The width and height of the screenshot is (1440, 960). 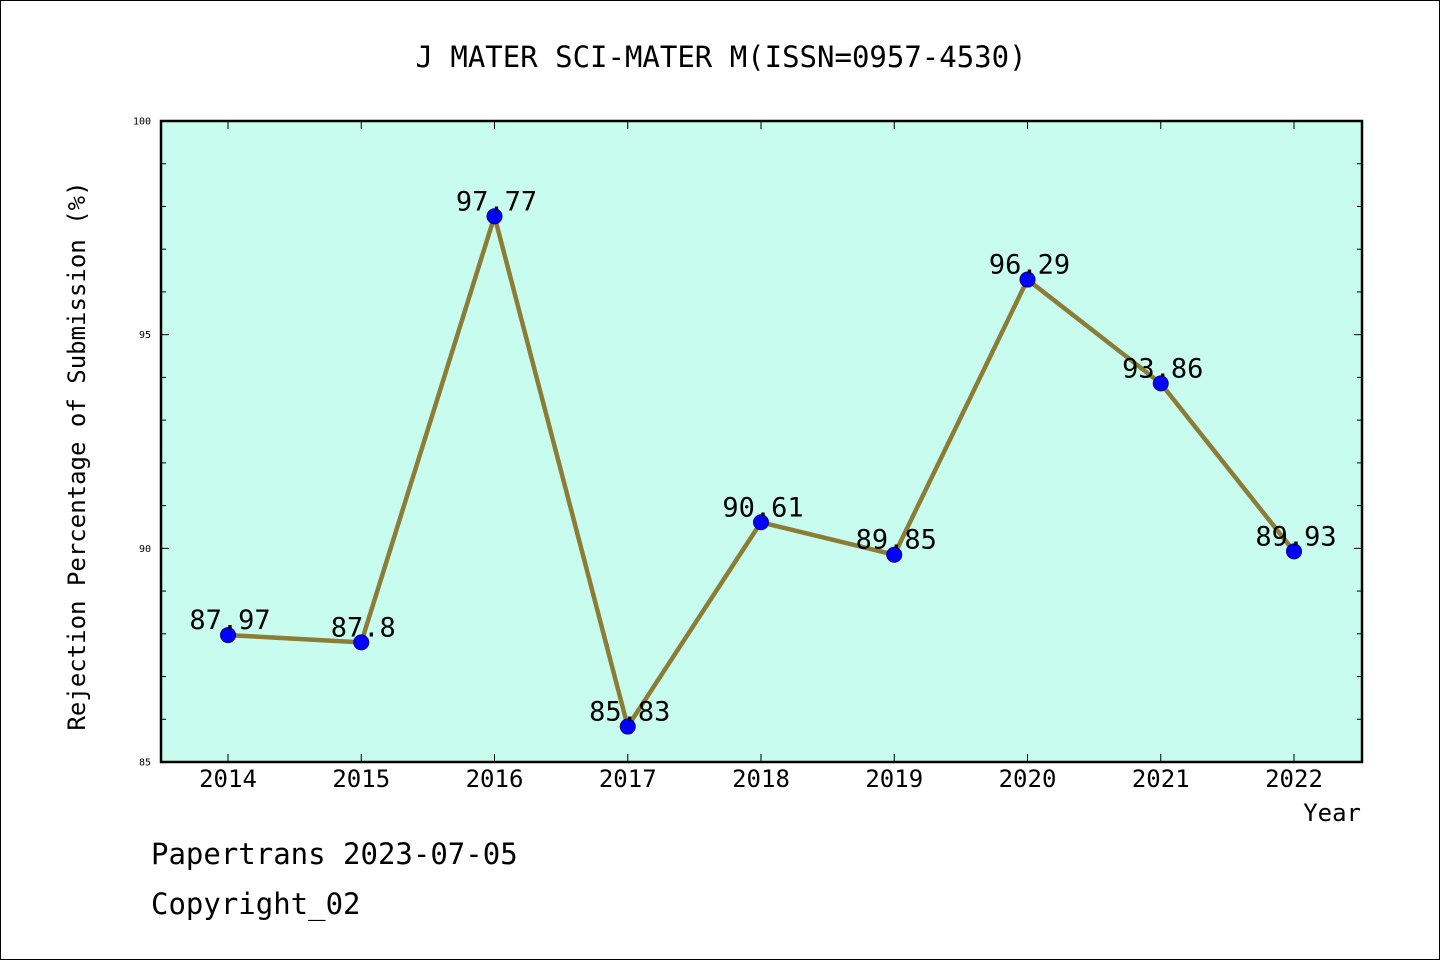 What do you see at coordinates (145, 763) in the screenshot?
I see `y-tick-label: 85` at bounding box center [145, 763].